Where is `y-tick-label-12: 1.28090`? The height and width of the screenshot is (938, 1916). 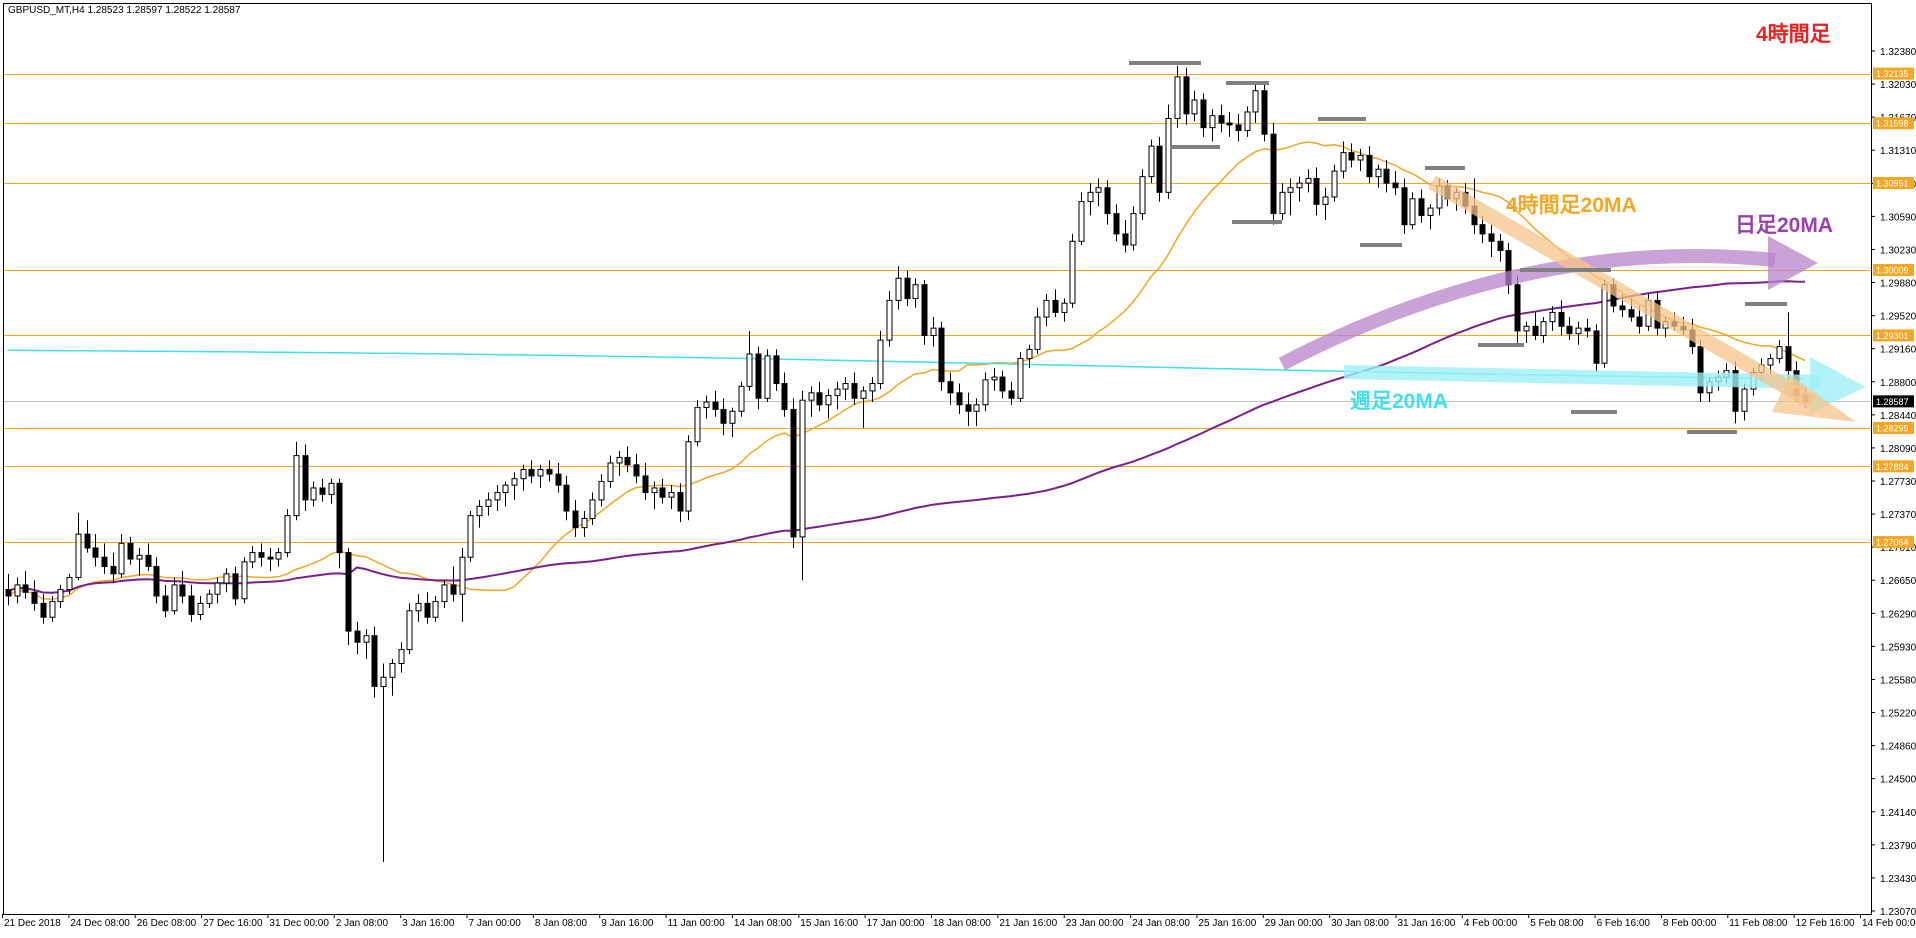 y-tick-label-12: 1.28090 is located at coordinates (1898, 449).